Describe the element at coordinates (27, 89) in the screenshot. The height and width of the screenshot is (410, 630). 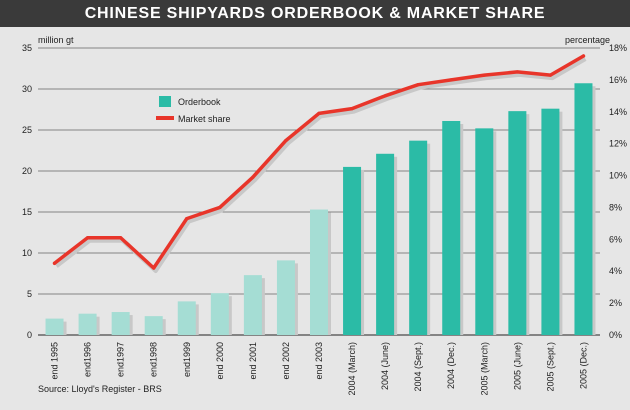
I see `left-axis-tick-label: 30` at that location.